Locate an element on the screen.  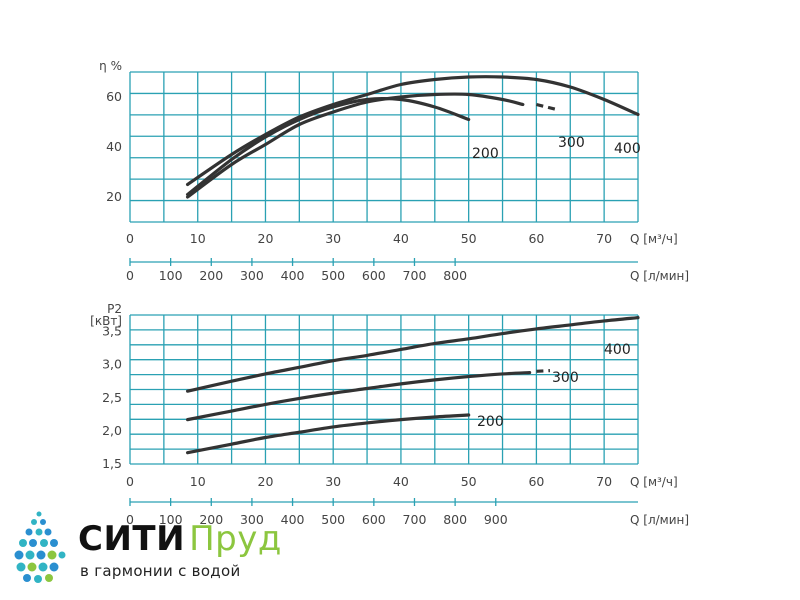
y-tick-label: 2,0 is located at coordinates (112, 430).